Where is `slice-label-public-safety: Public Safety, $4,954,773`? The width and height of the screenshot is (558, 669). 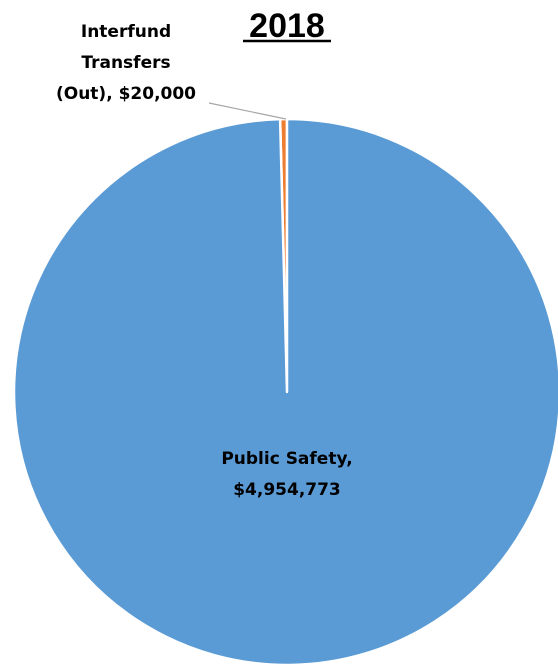 slice-label-public-safety: Public Safety, $4,954,773 is located at coordinates (286, 474).